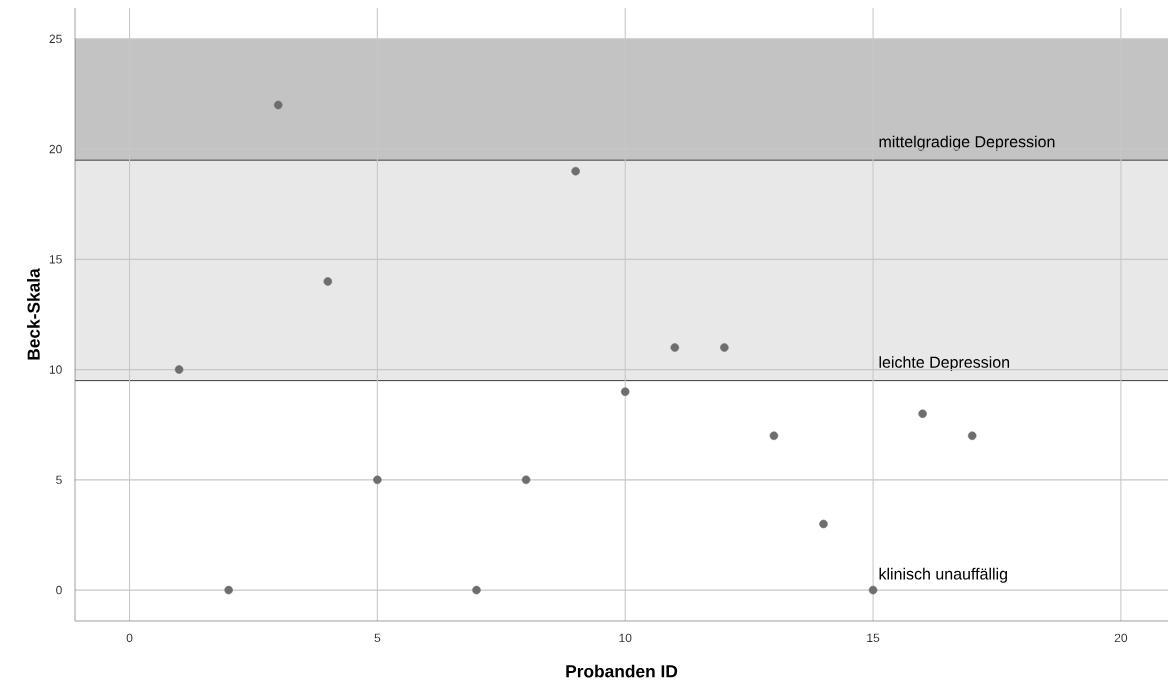 This screenshot has height=695, width=1168. I want to click on y-tick-label: 25, so click(55, 39).